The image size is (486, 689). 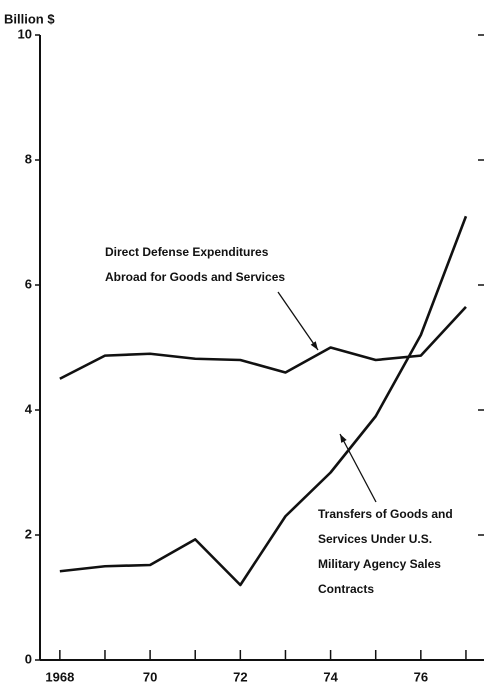 I want to click on y-tick-label: 0, so click(x=28, y=658).